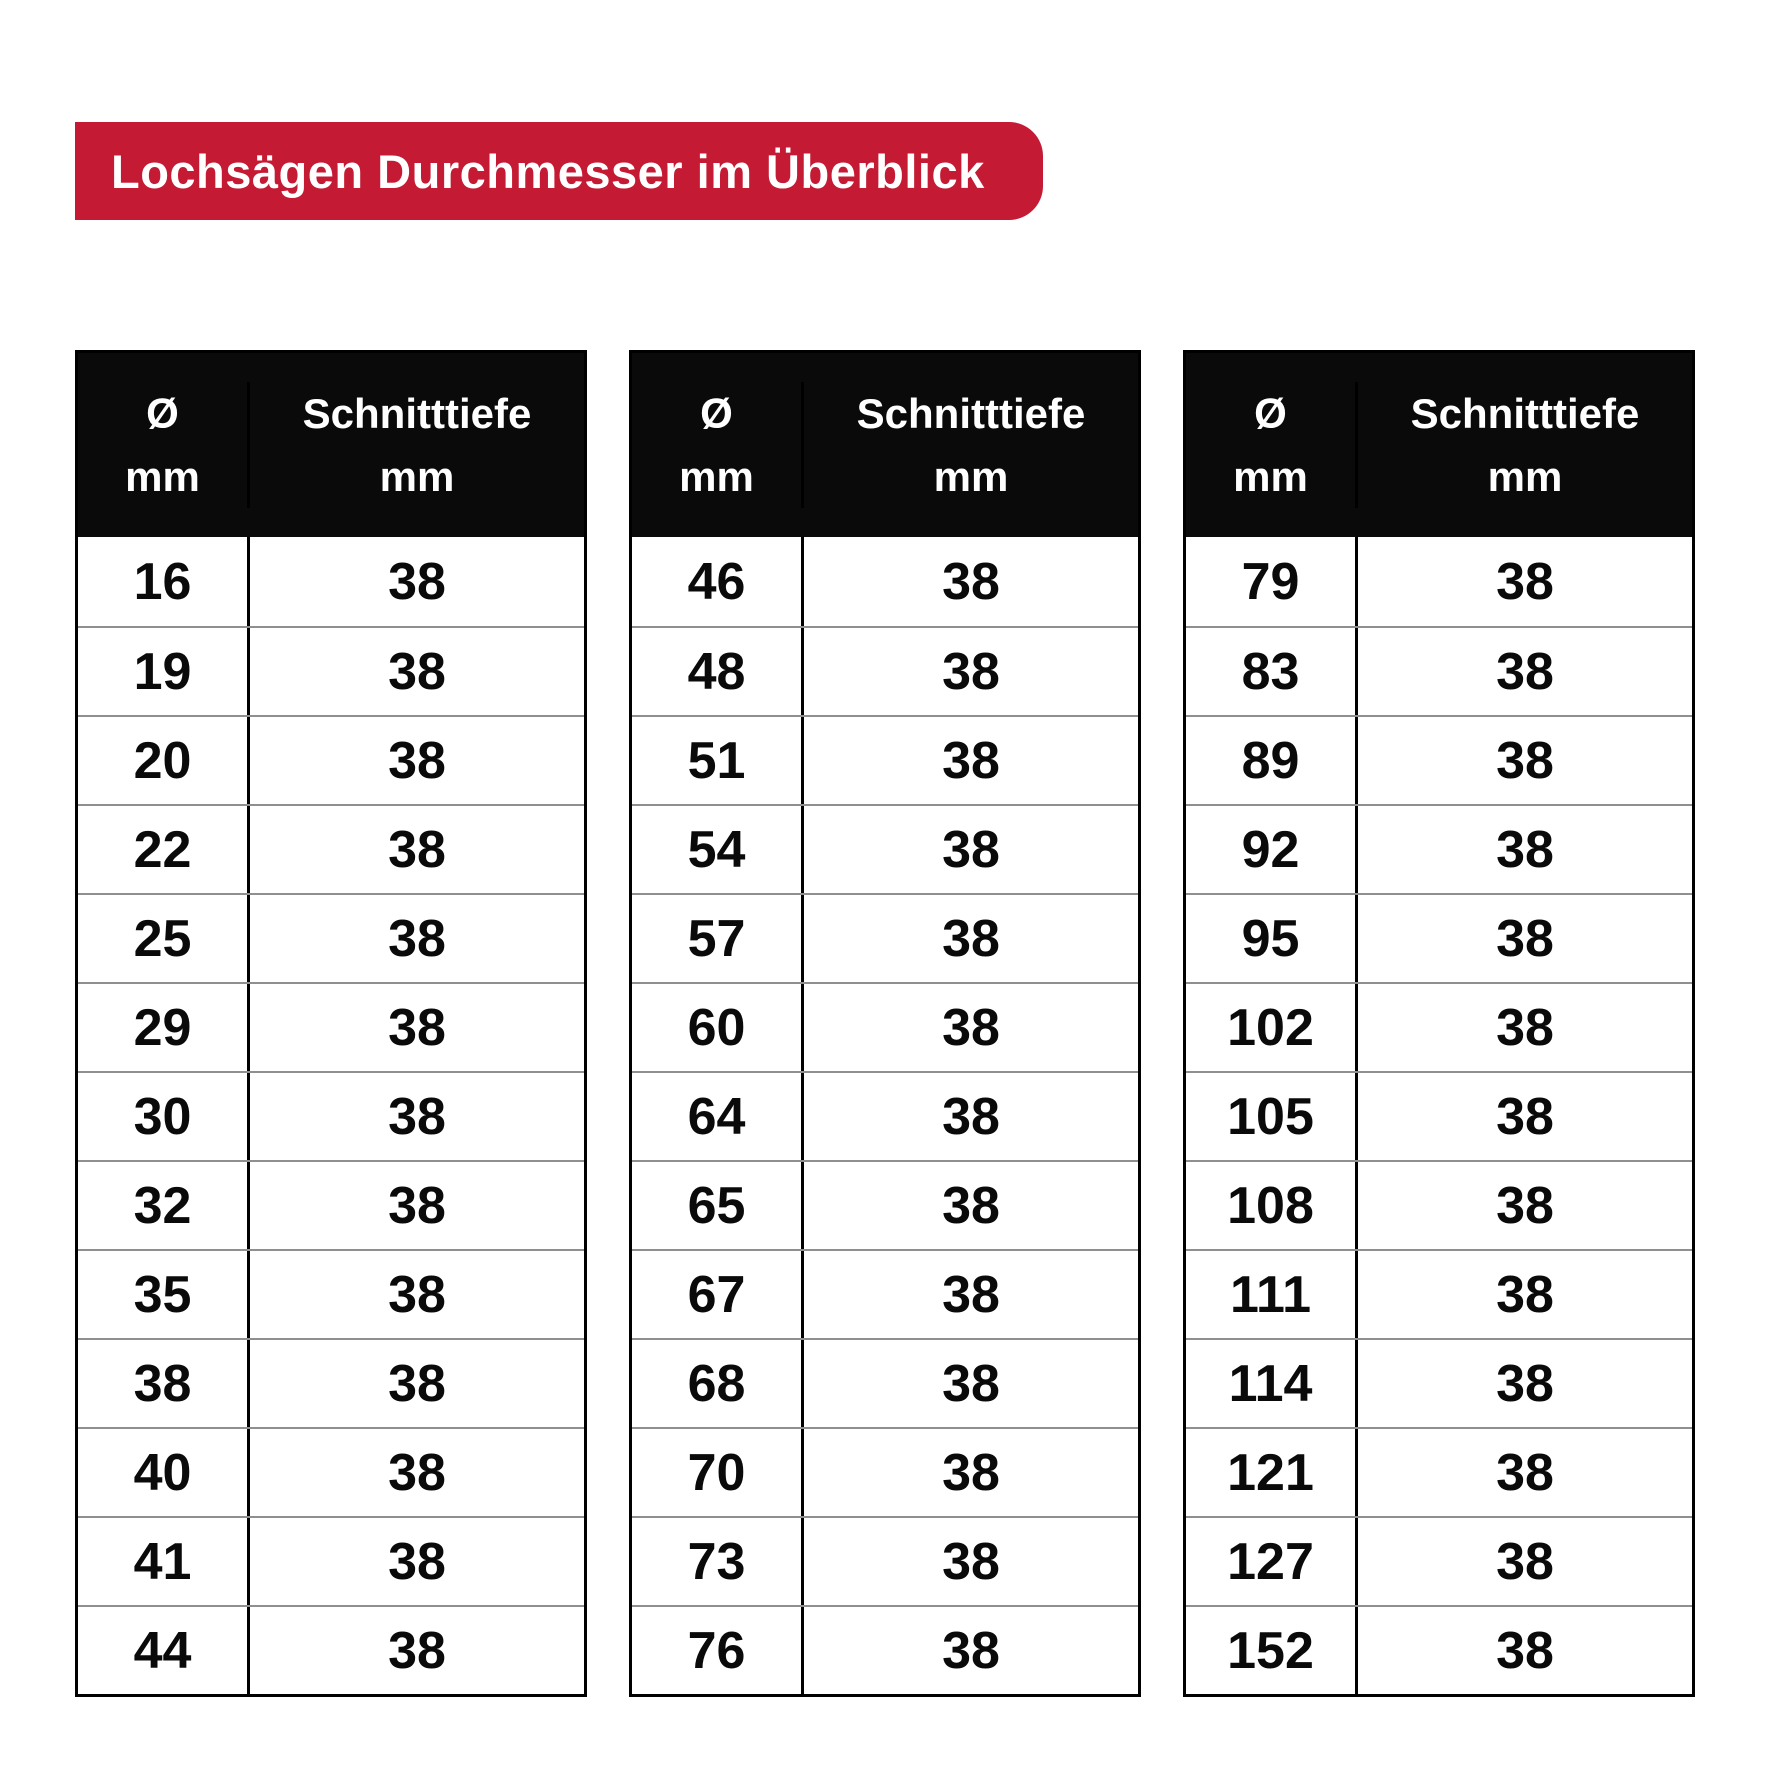 Image resolution: width=1772 pixels, height=1772 pixels. What do you see at coordinates (718, 671) in the screenshot?
I see `diameter-value: 48` at bounding box center [718, 671].